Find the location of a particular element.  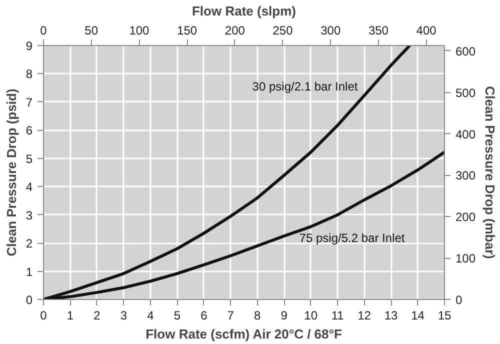

y-tick-label: 2 is located at coordinates (29, 243).